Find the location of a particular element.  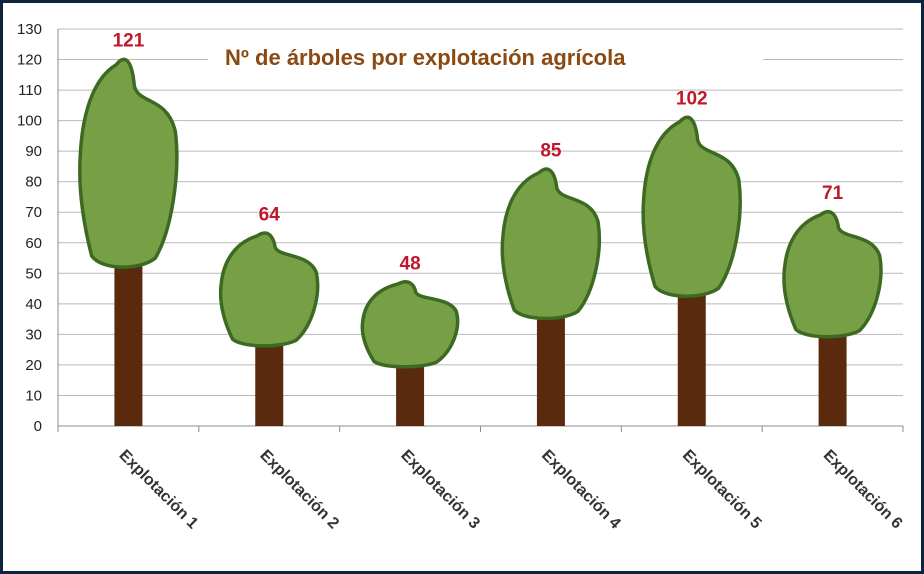

x-tick-label: Explotación 2 is located at coordinates (299, 490).